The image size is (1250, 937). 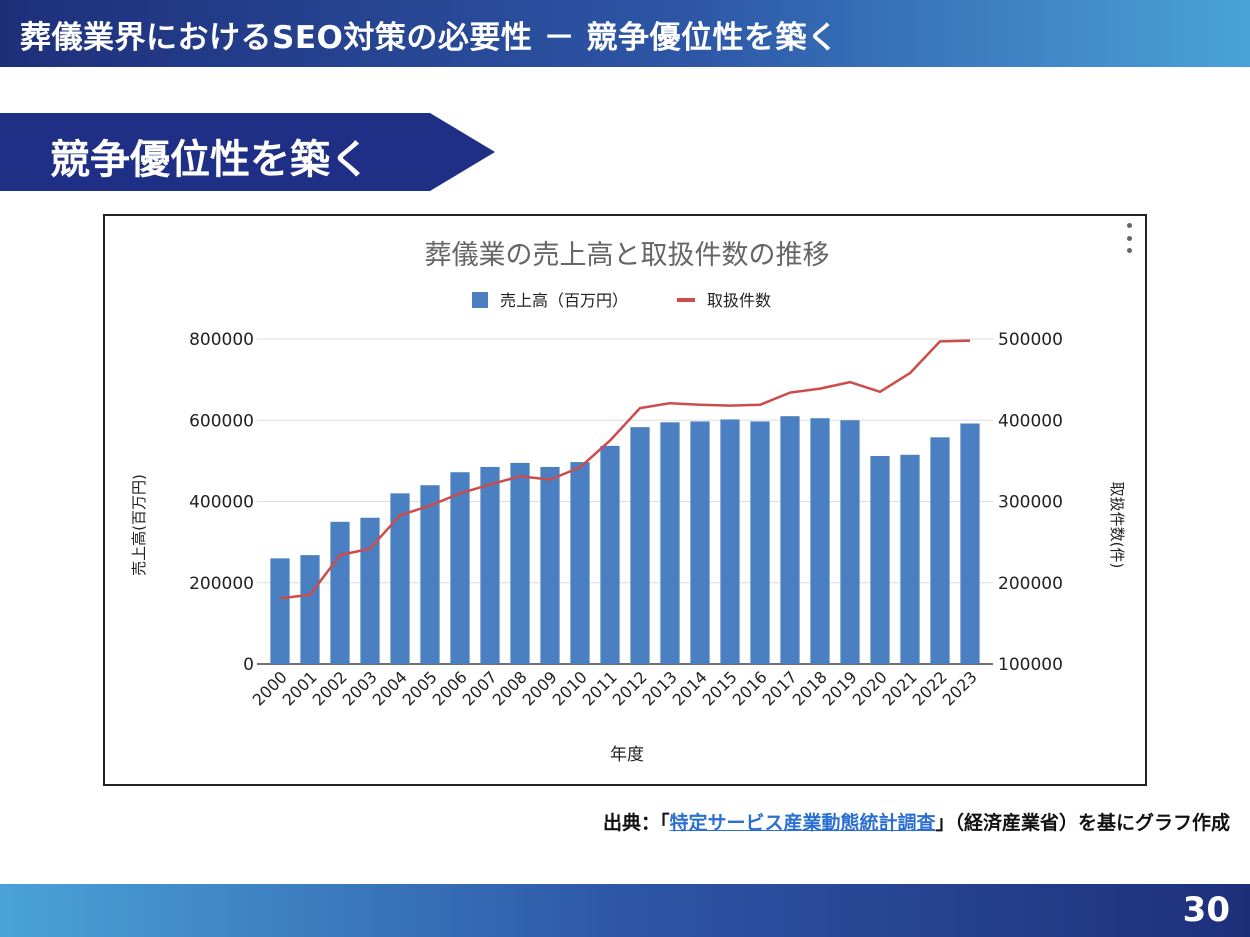 I want to click on bar-2020, so click(x=880, y=560).